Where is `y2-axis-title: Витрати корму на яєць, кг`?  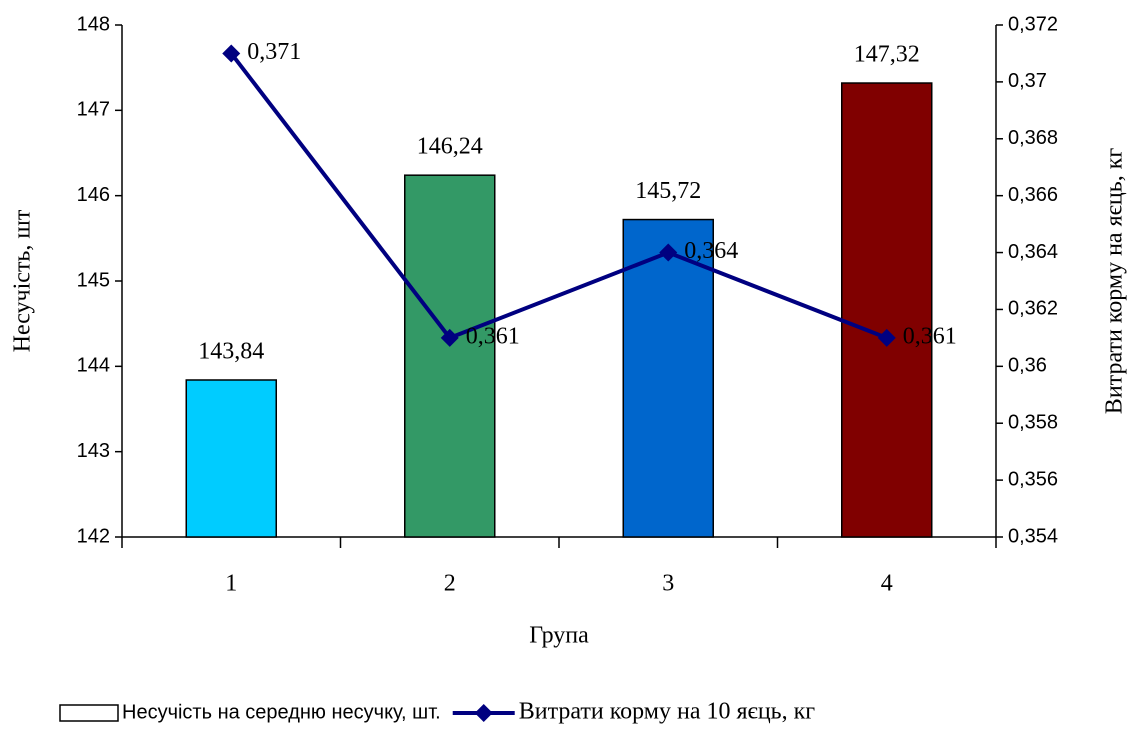
y2-axis-title: Витрати корму на яєць, кг is located at coordinates (1115, 281).